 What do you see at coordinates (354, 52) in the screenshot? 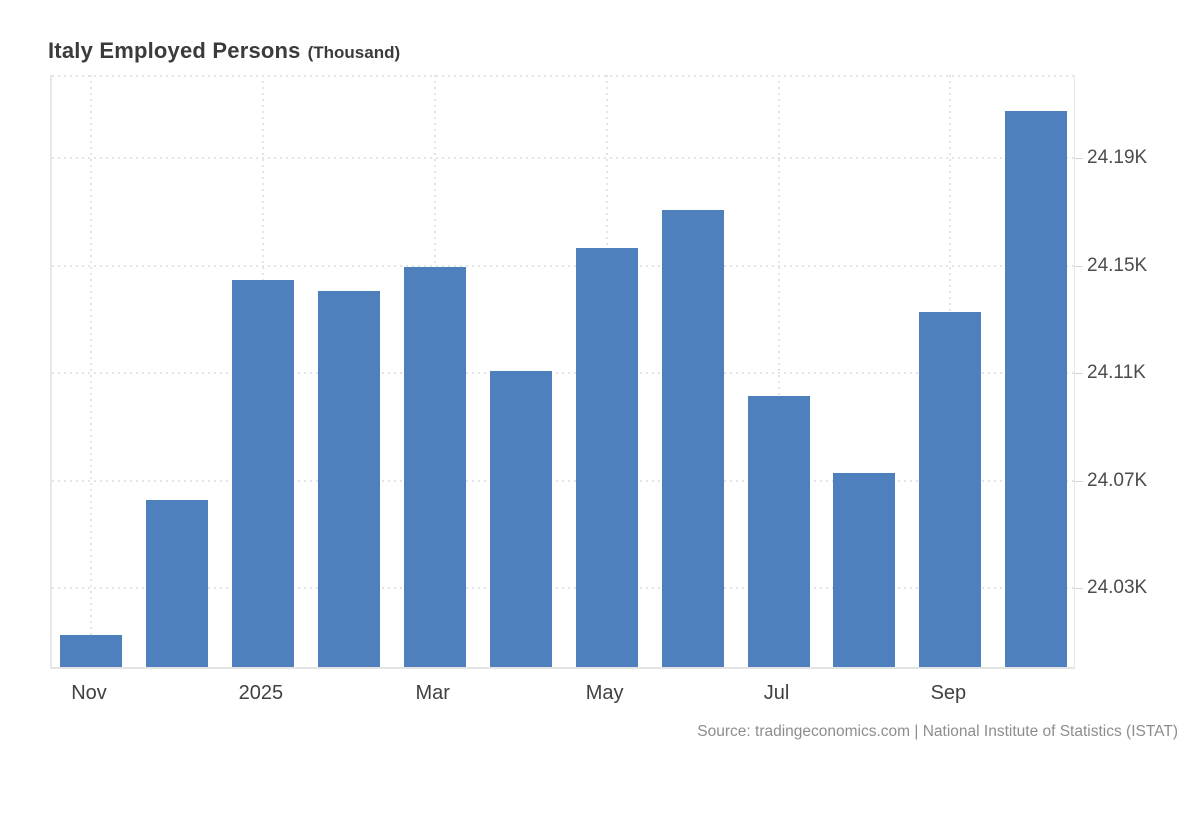
I see `chart-title-unit: (Thousand)` at bounding box center [354, 52].